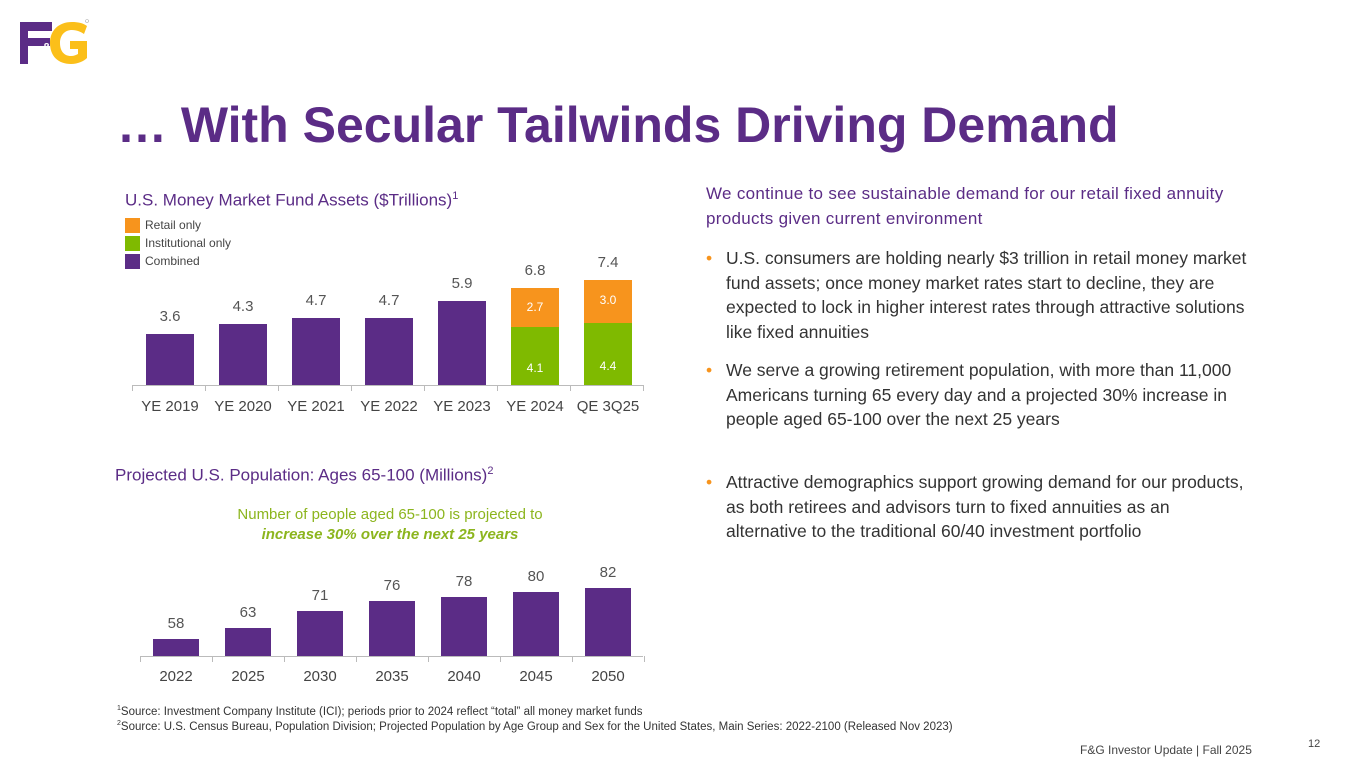  Describe the element at coordinates (390, 534) in the screenshot. I see `annotation-emphasis: increase 30% over the next 25 years` at that location.